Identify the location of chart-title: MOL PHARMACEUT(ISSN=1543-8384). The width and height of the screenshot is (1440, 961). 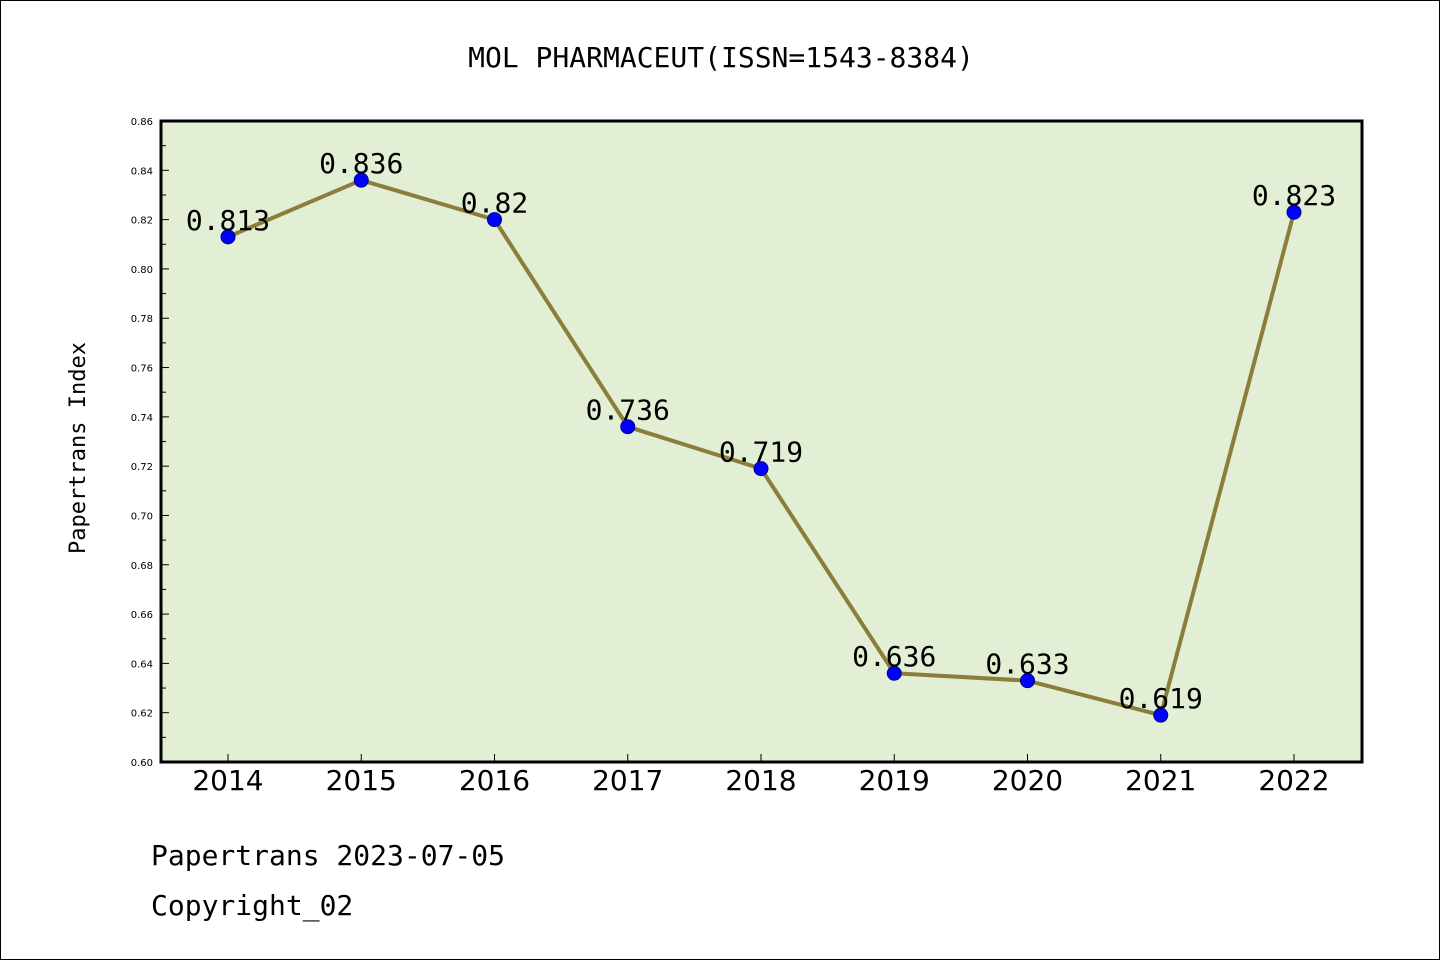
(721, 57).